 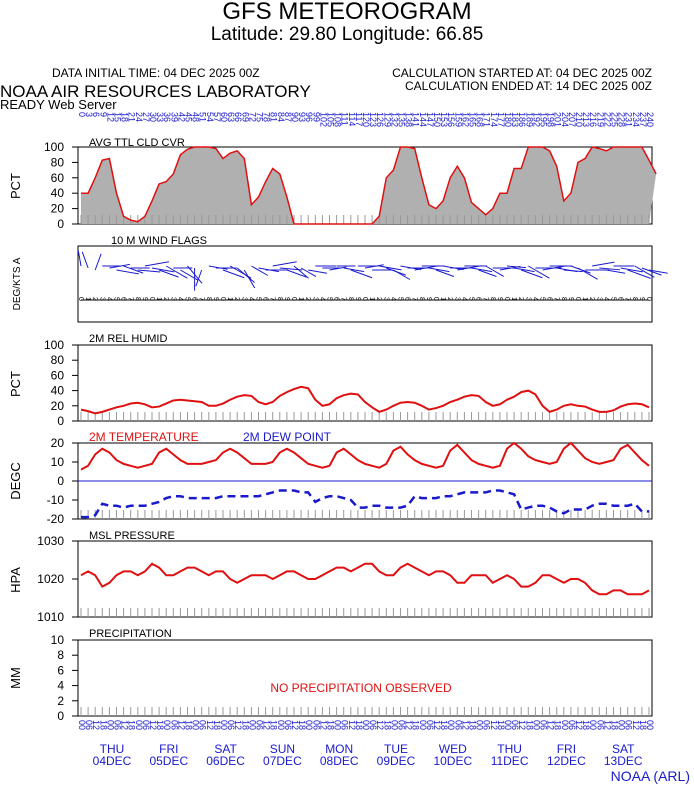 What do you see at coordinates (231, 117) in the screenshot?
I see `top-hour-label: 63` at bounding box center [231, 117].